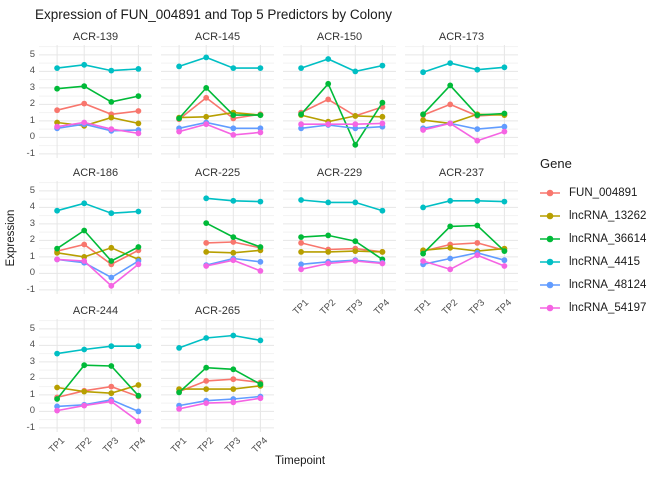 This screenshot has height=480, width=672. Describe the element at coordinates (30, 427) in the screenshot. I see `y-tick-label: -1` at that location.